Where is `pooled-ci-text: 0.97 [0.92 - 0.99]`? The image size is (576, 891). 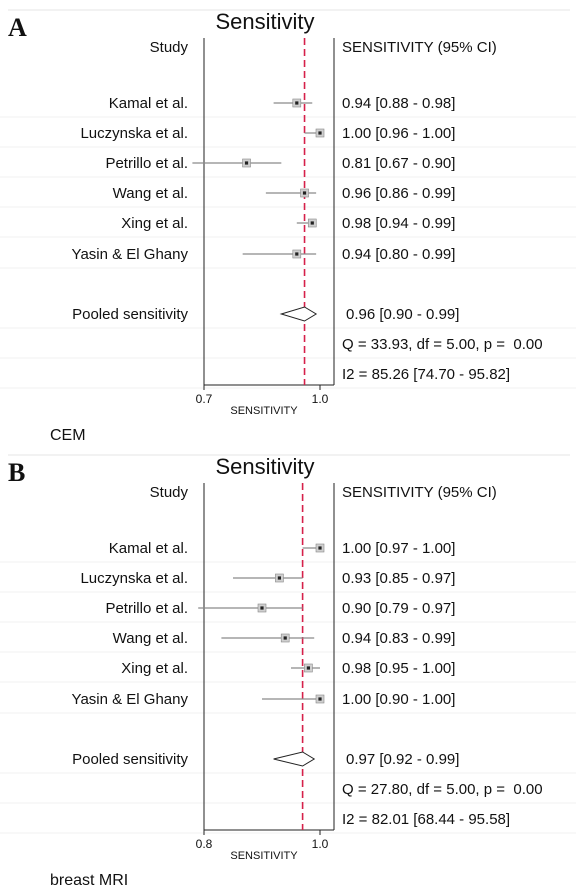 pooled-ci-text: 0.97 [0.92 - 0.99] is located at coordinates (402, 759).